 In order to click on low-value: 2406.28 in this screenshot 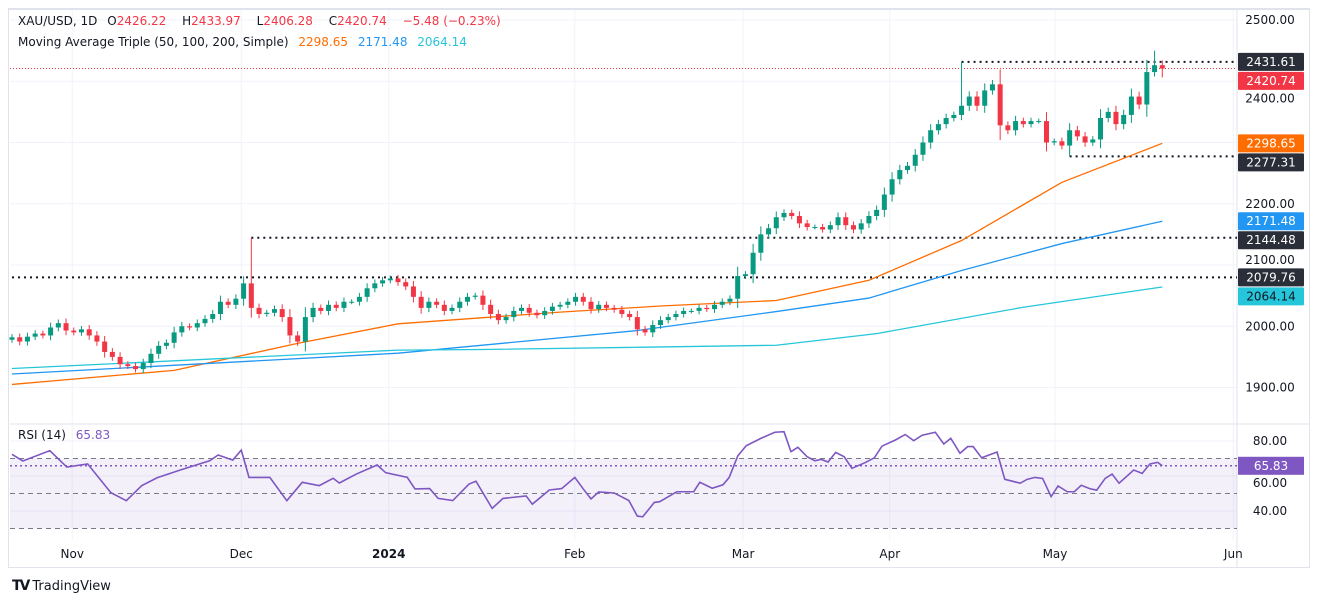, I will do `click(288, 21)`.